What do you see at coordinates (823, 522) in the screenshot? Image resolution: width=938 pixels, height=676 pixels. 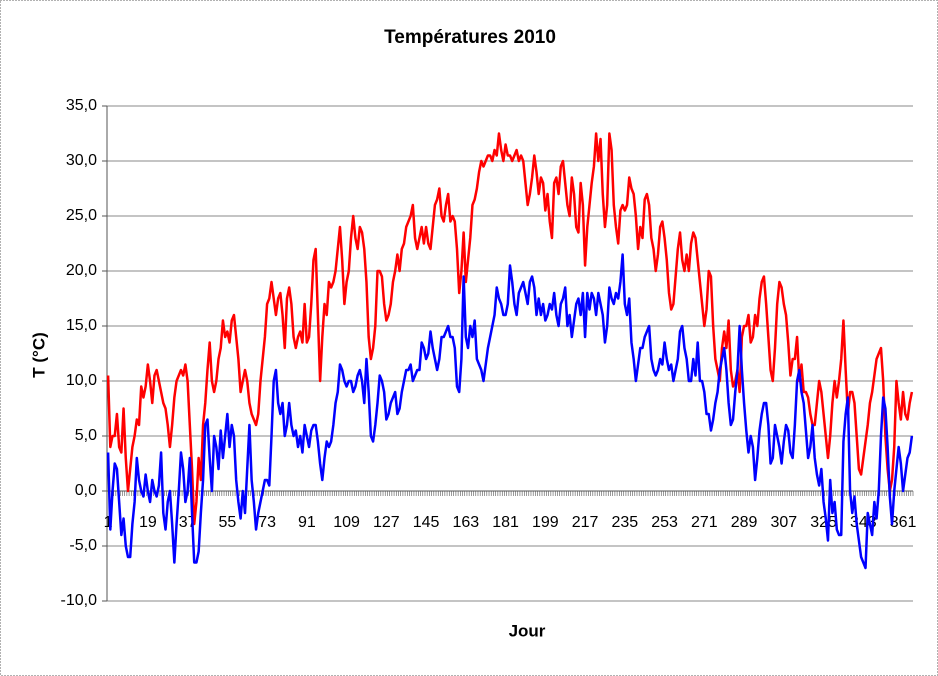 I see `x-tick-label: 325` at bounding box center [823, 522].